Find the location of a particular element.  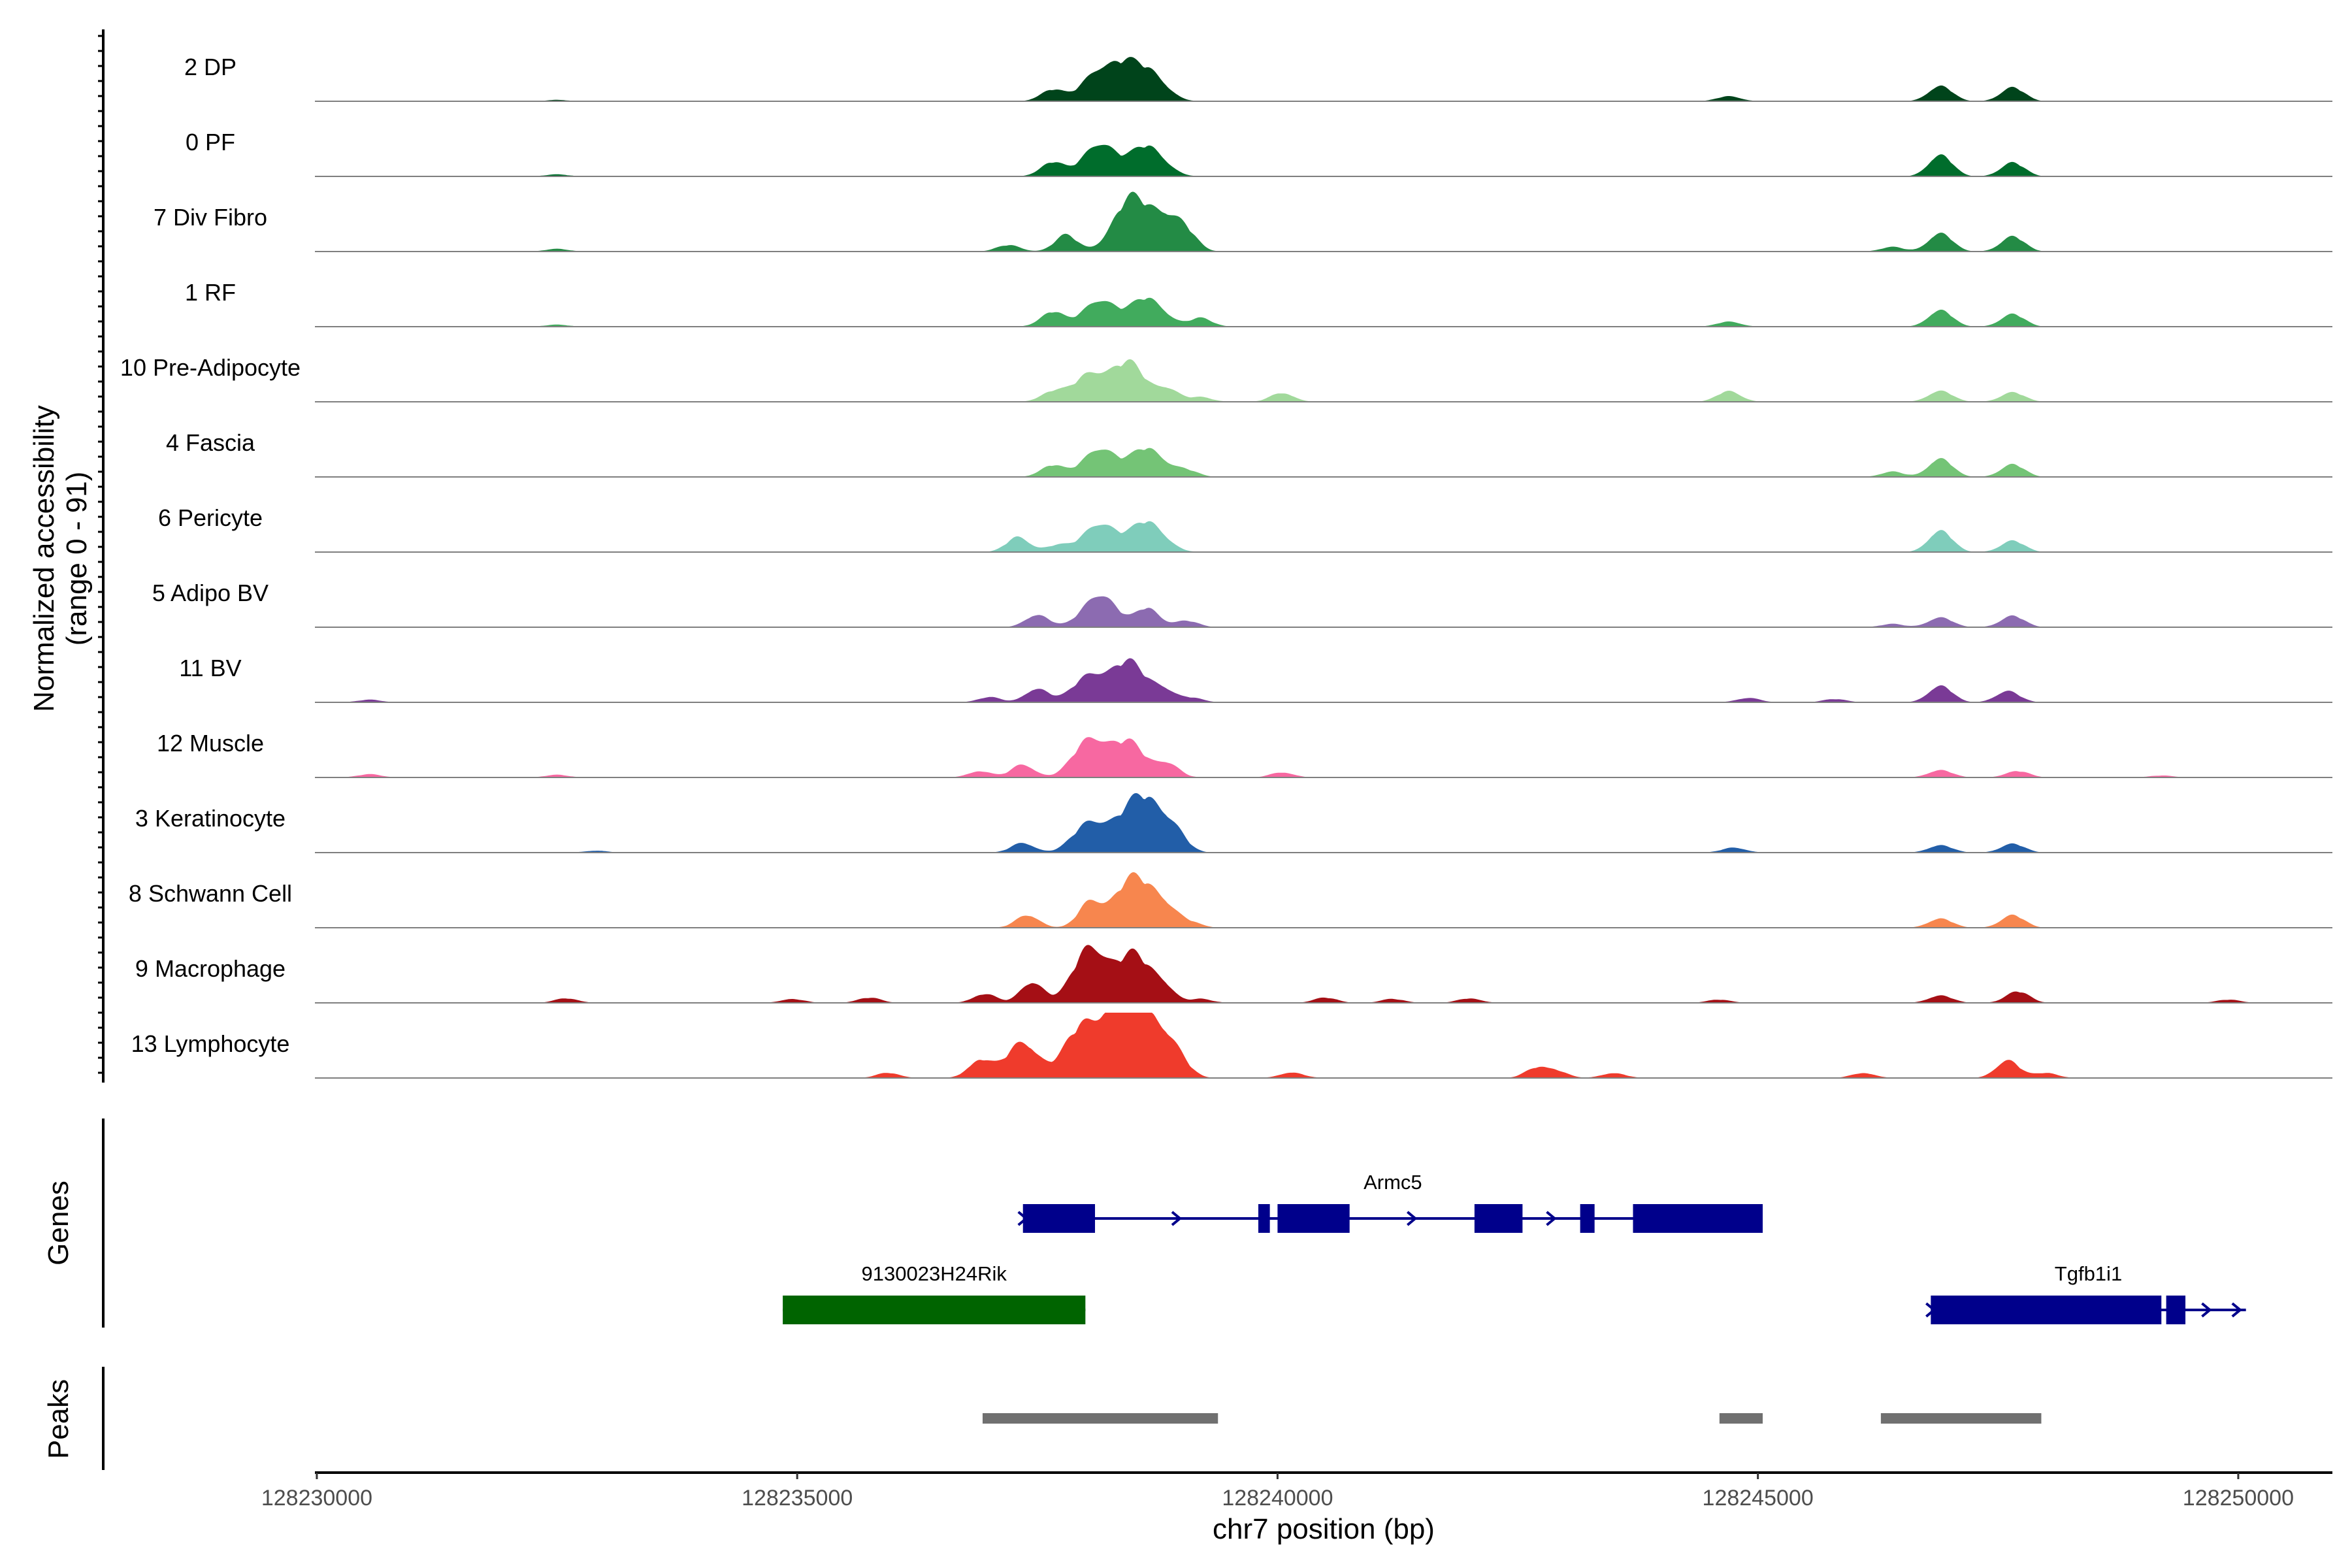

track-label: 13 Lymphocyte is located at coordinates (210, 1043).